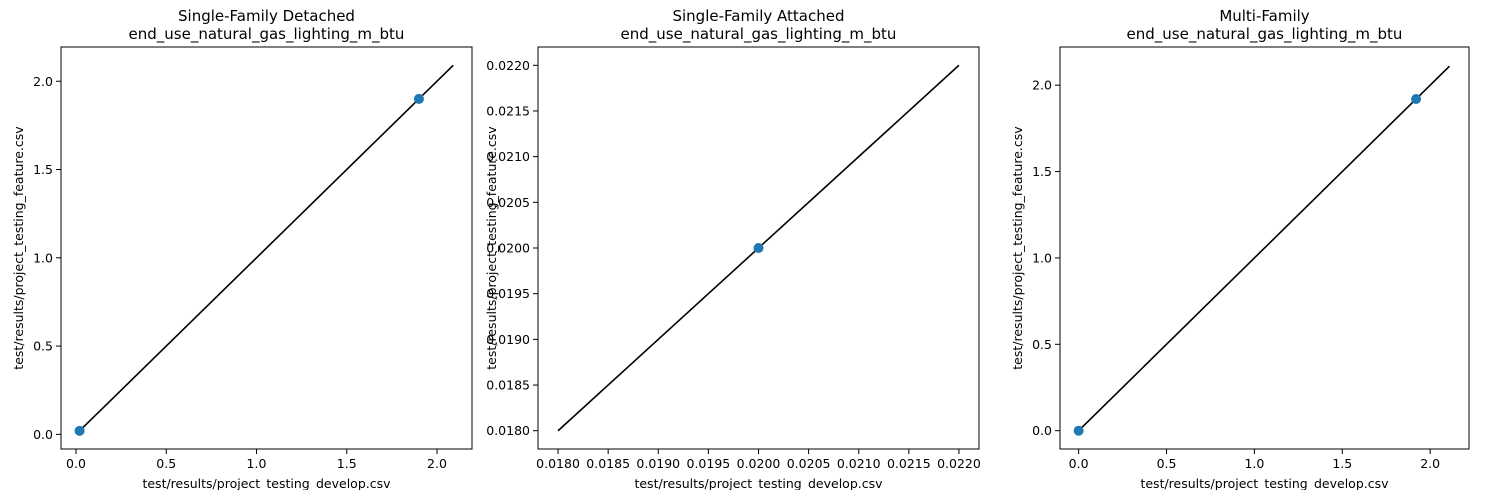  I want to click on y-tick-label: 0.0180, so click(508, 430).